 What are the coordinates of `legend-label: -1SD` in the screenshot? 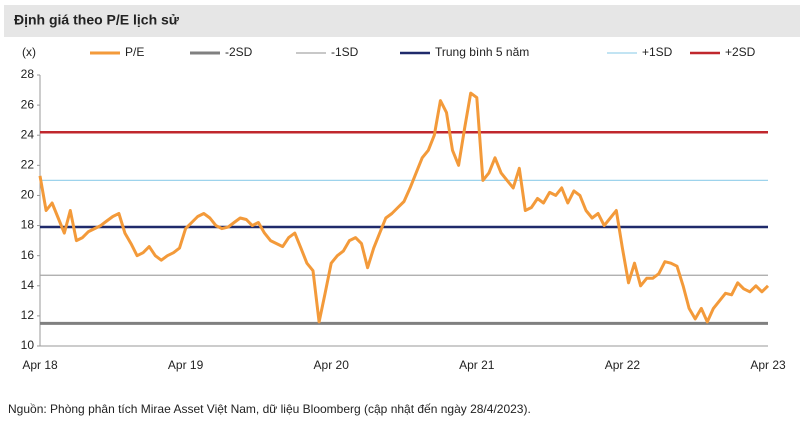 It's located at (345, 52).